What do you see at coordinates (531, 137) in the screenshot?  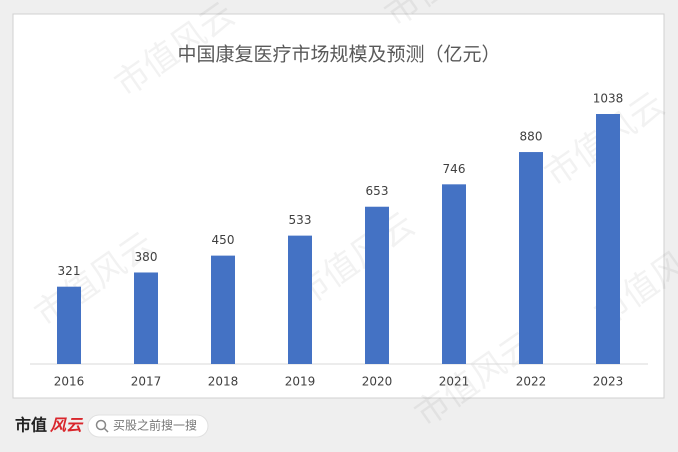 I see `value-label: 880` at bounding box center [531, 137].